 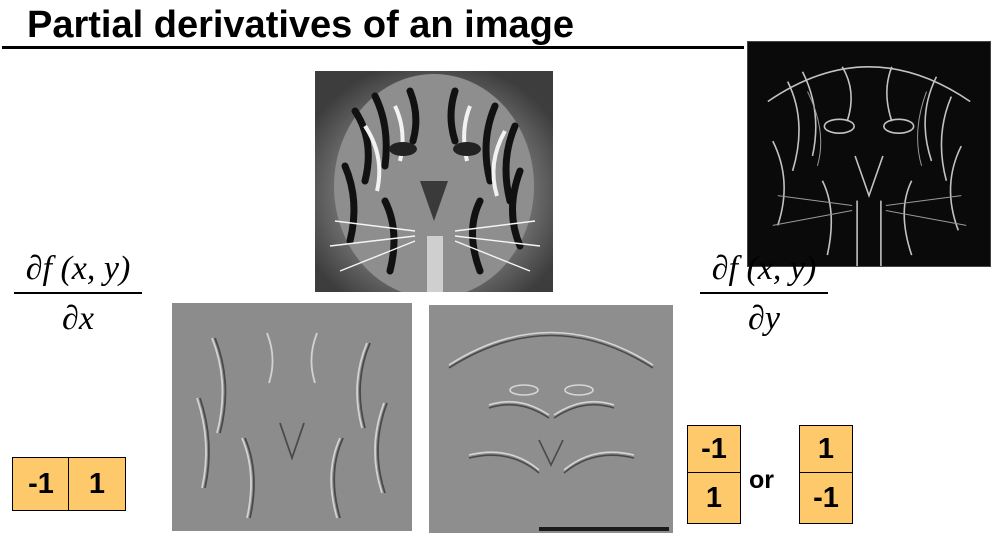 I want to click on tiger-original-image, so click(x=434, y=181).